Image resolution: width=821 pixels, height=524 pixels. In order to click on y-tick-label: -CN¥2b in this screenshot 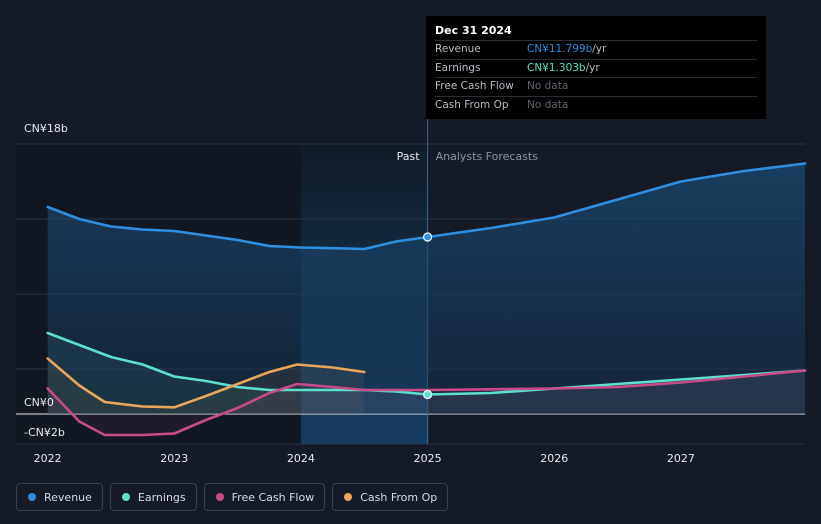, I will do `click(44, 432)`.